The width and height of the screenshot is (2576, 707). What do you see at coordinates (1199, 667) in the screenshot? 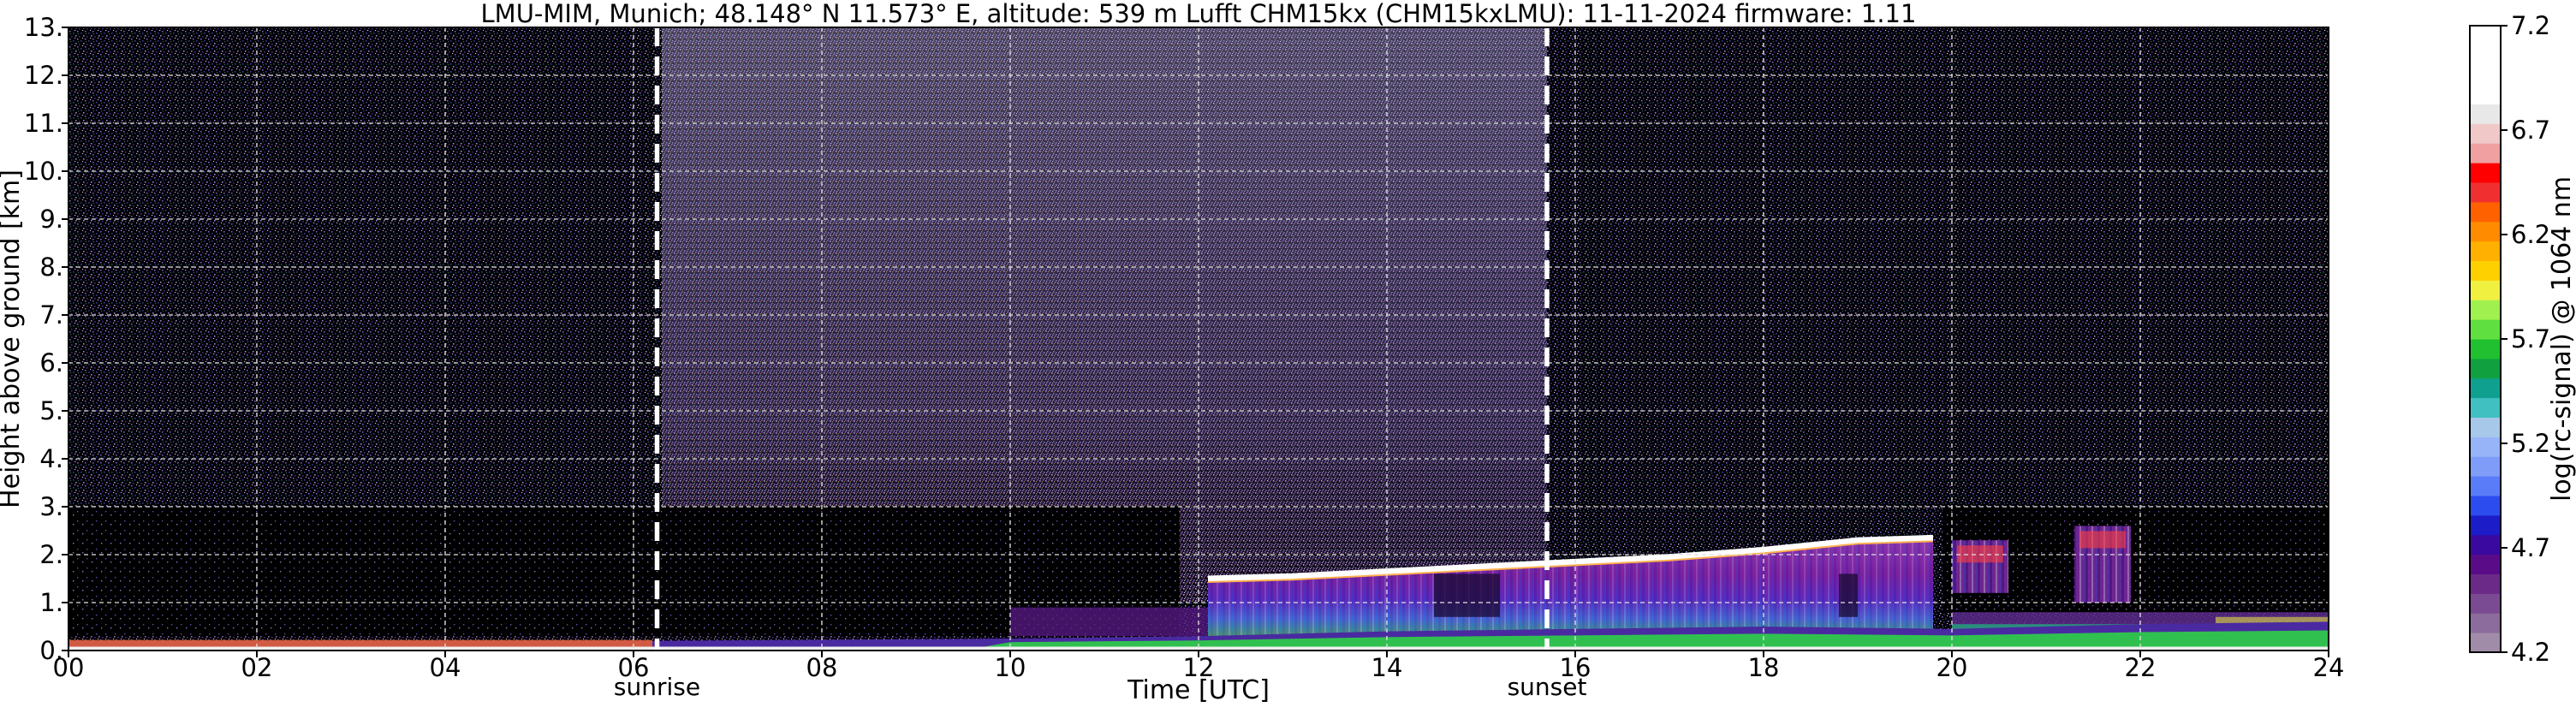
I see `x-tick-label-12: 12` at bounding box center [1199, 667].